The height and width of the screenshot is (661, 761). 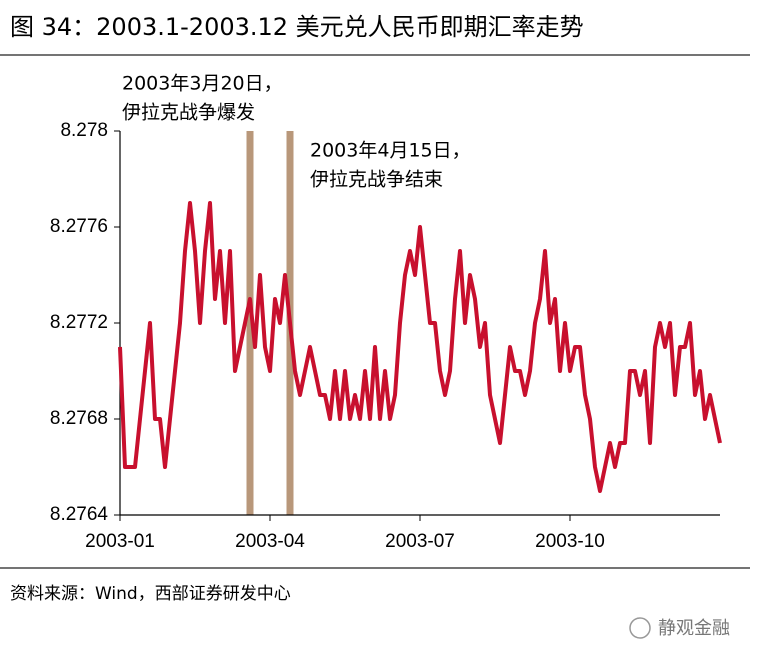 I want to click on x-tick-label: 2003-10, so click(x=570, y=541).